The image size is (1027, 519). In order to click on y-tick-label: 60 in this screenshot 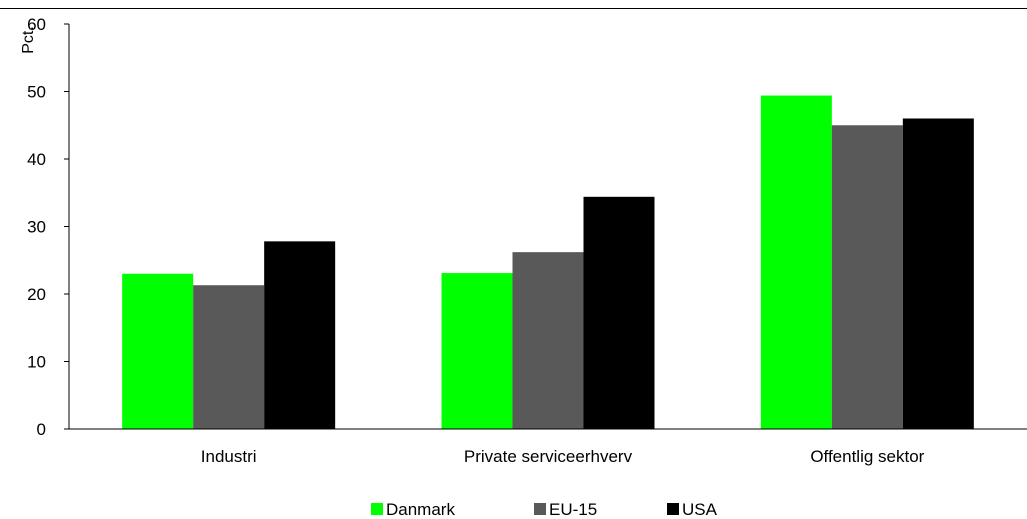, I will do `click(36, 24)`.